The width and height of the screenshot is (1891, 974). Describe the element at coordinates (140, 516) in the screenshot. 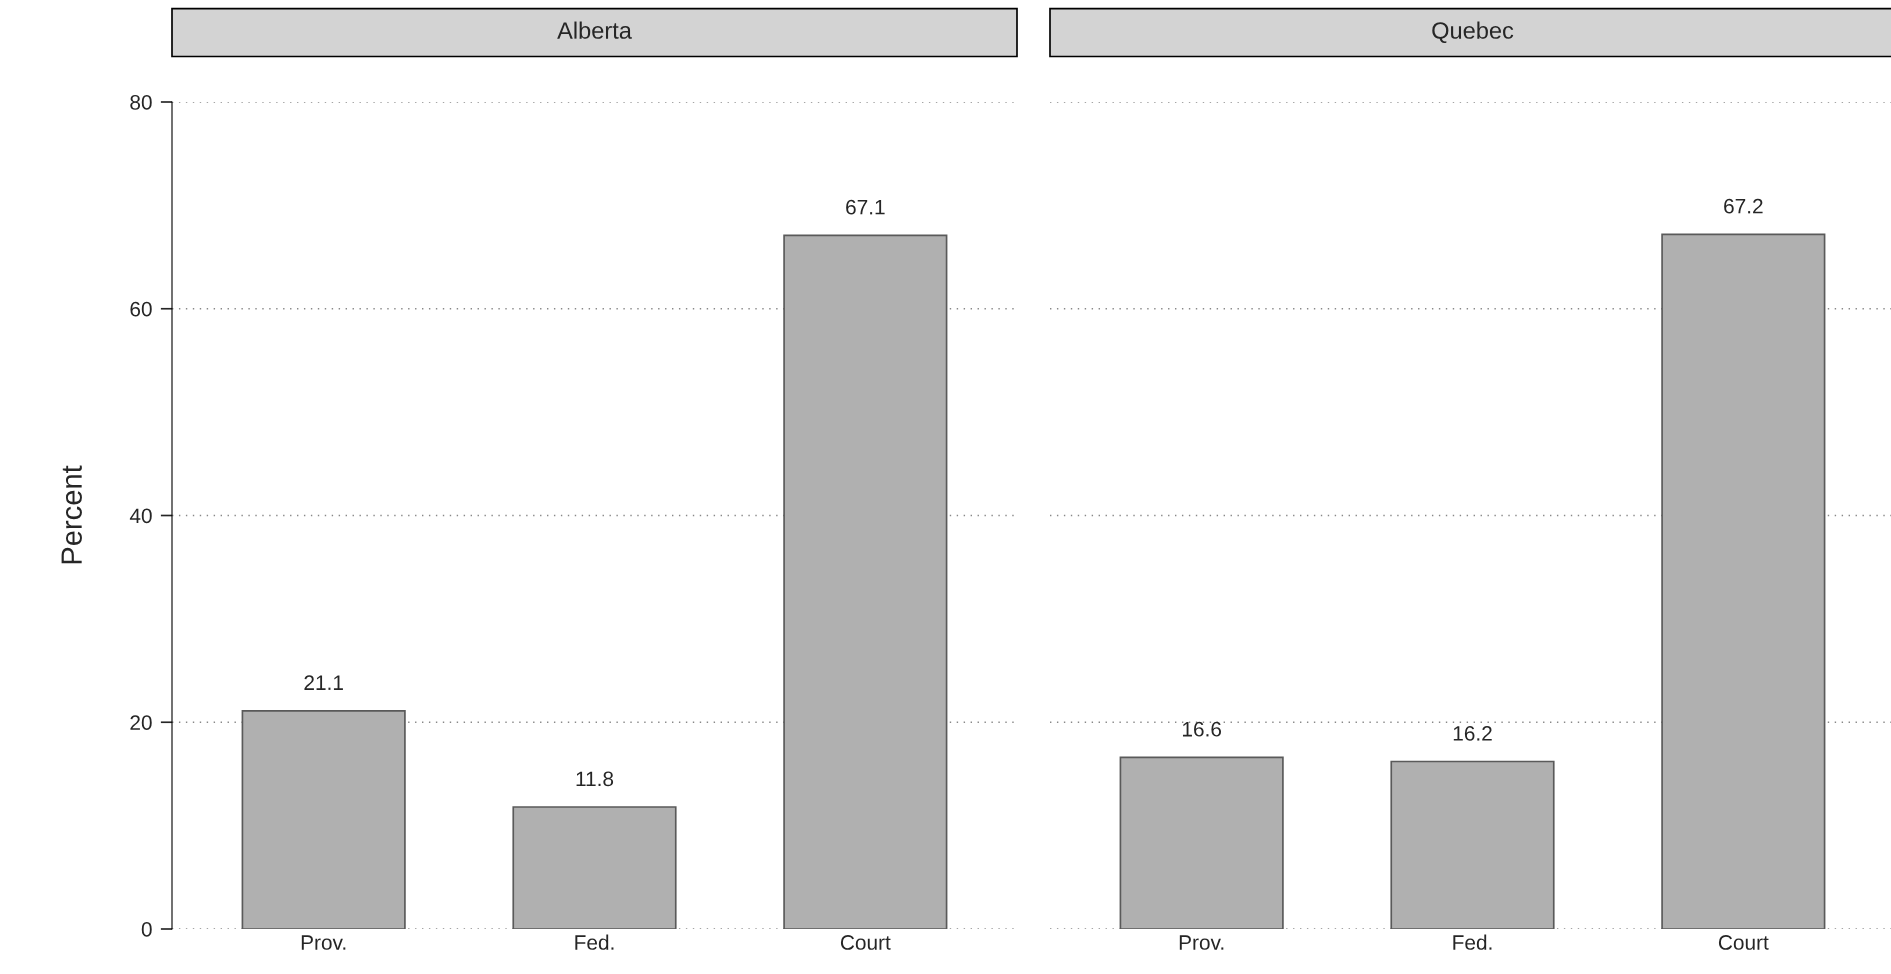

I see `y-tick-label: 40` at that location.